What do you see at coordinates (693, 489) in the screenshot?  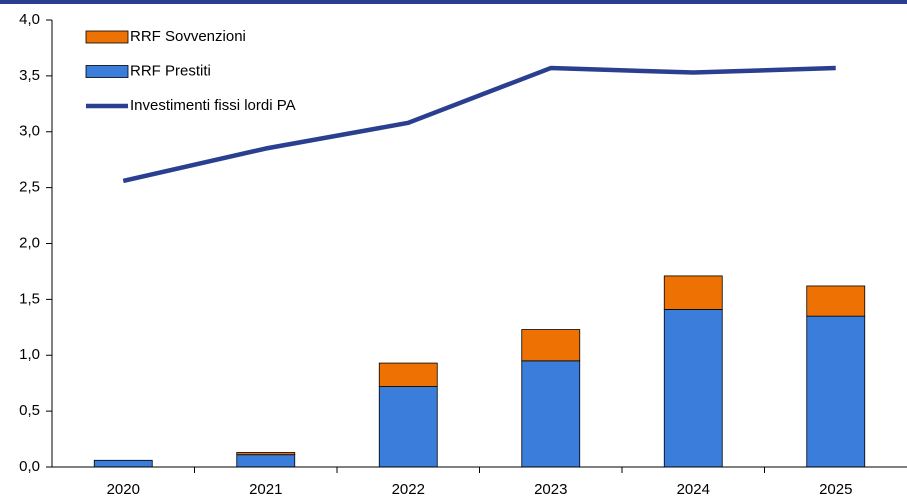 I see `x-tick-label: 2024` at bounding box center [693, 489].